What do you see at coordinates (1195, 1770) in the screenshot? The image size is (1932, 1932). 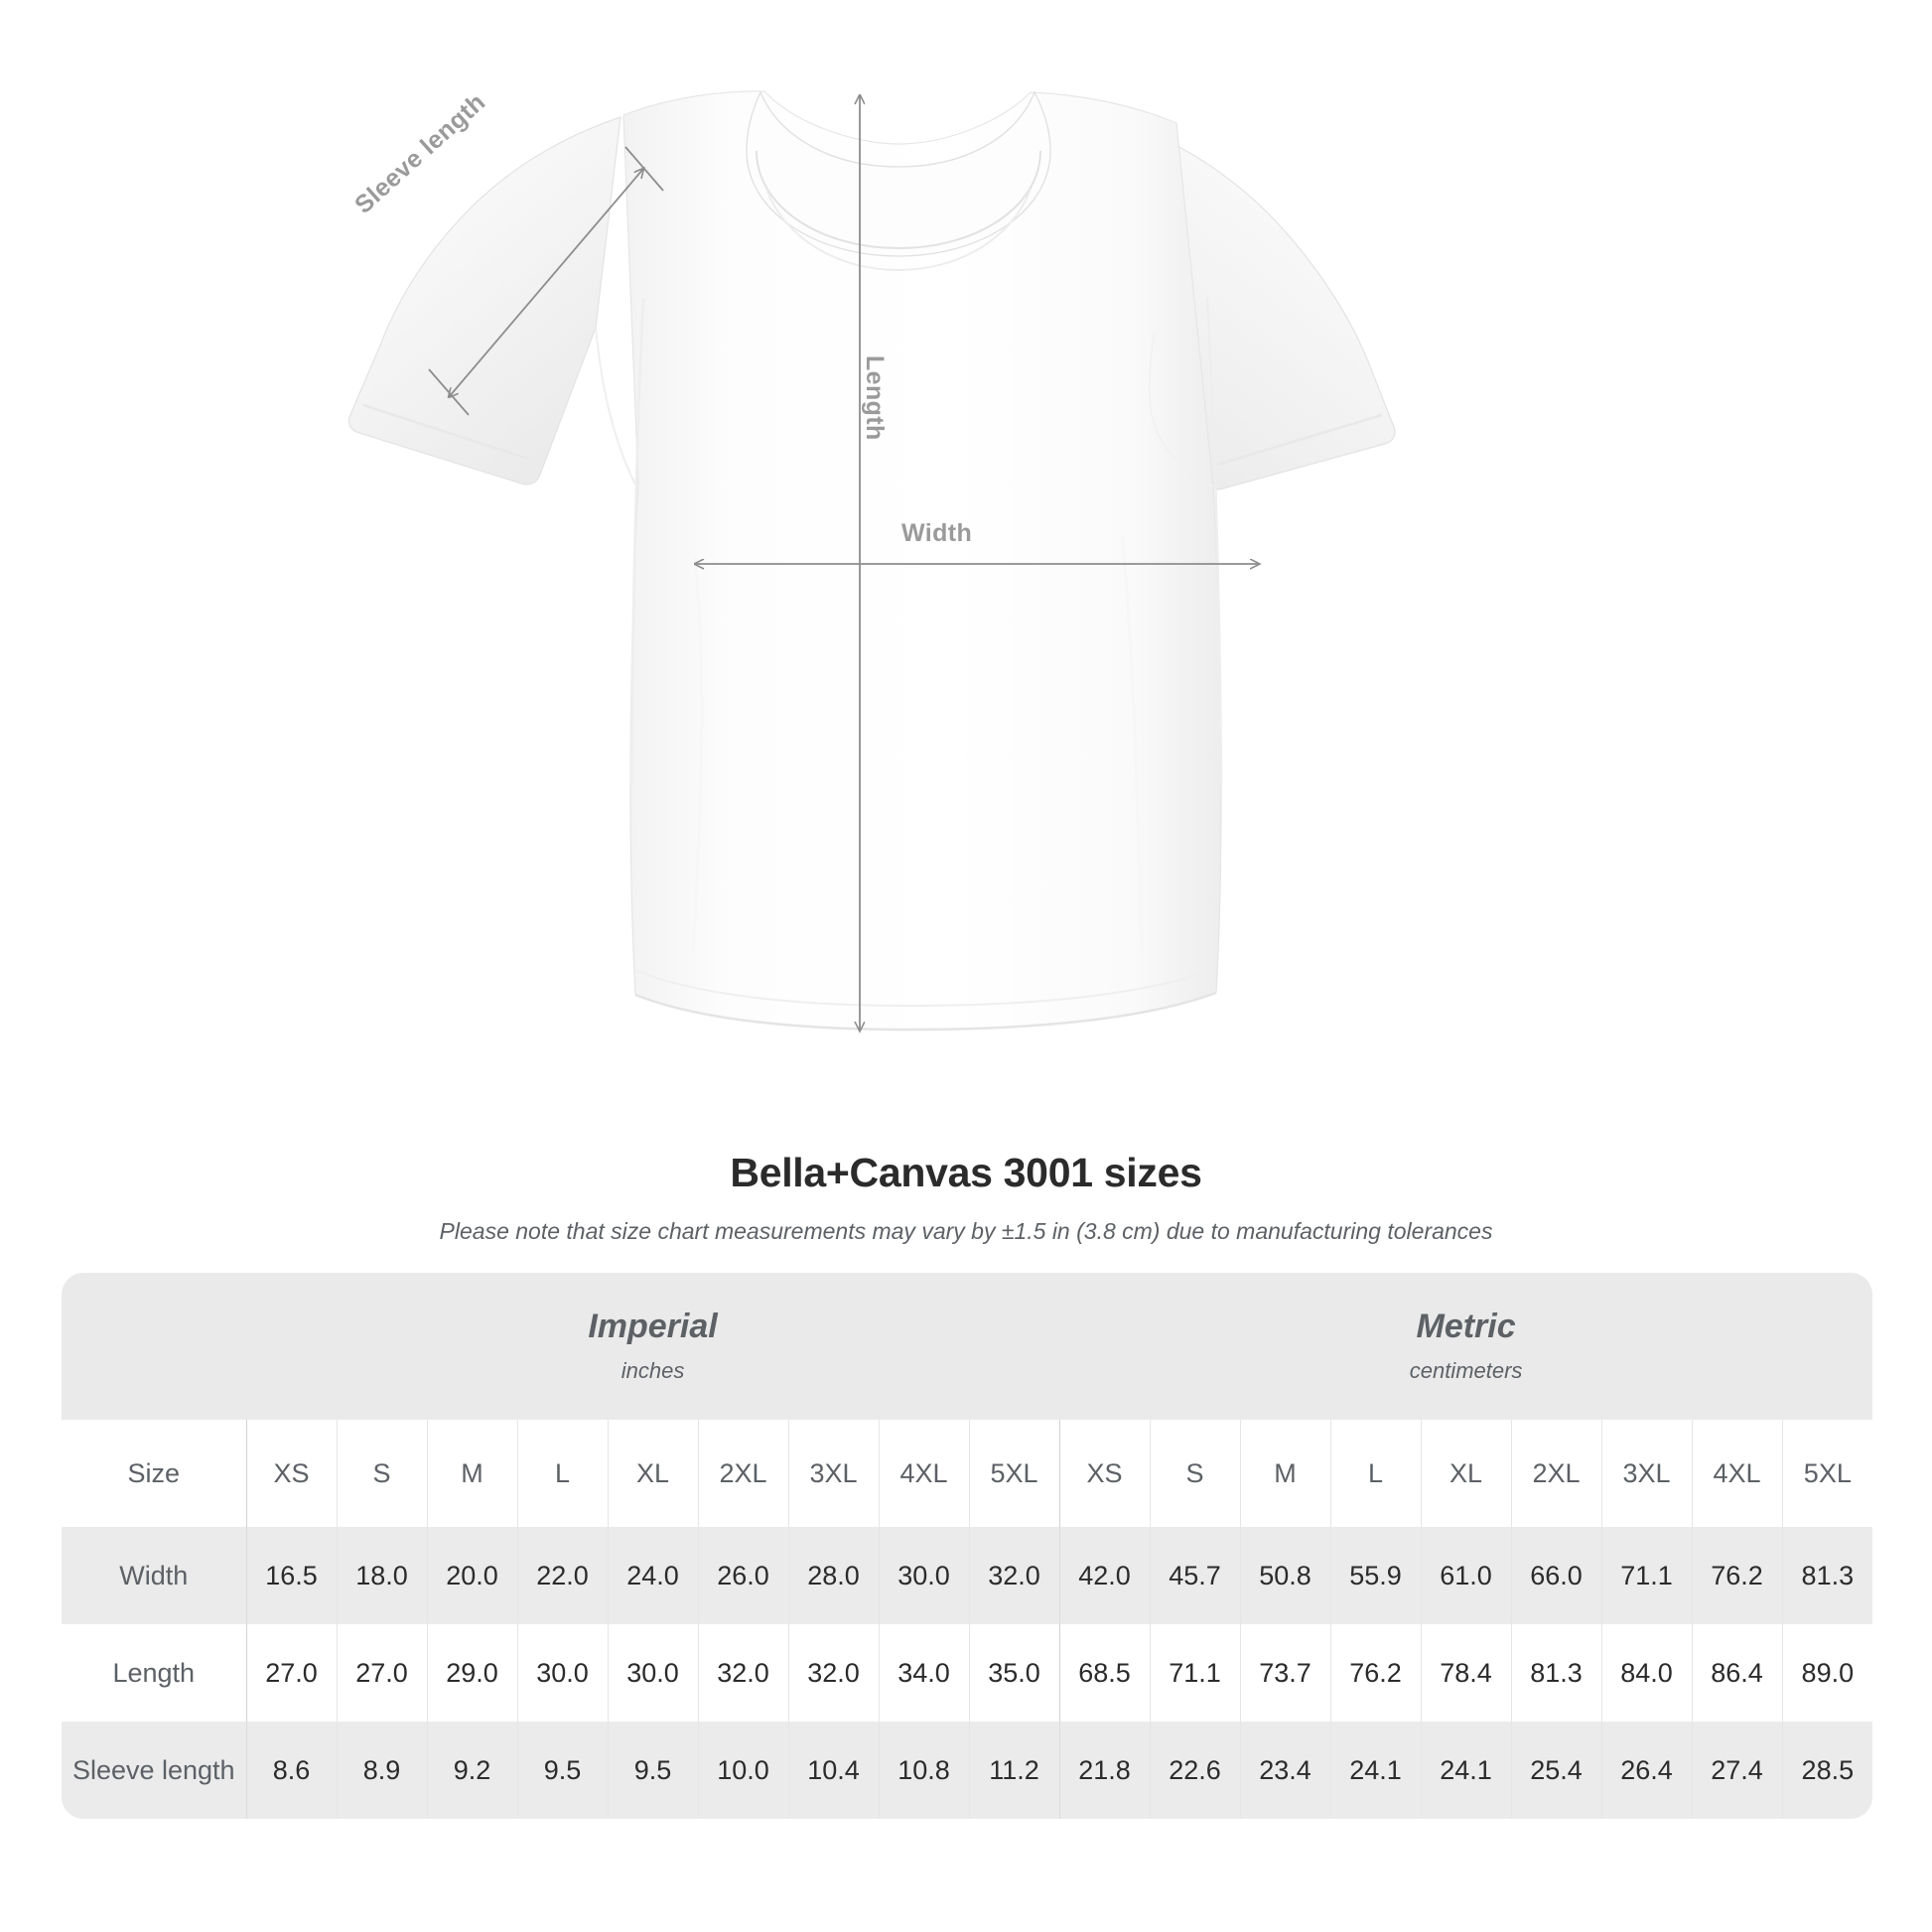 I see `cell-value: 22.6` at bounding box center [1195, 1770].